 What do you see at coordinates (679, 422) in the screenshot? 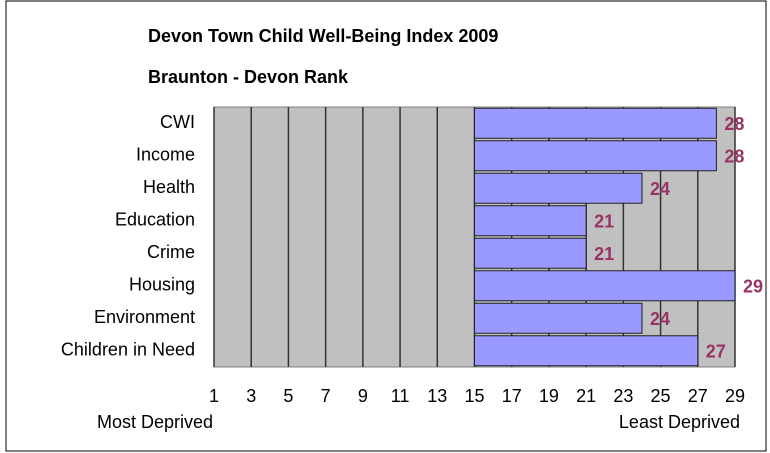
I see `x-max-label: Least Deprived` at bounding box center [679, 422].